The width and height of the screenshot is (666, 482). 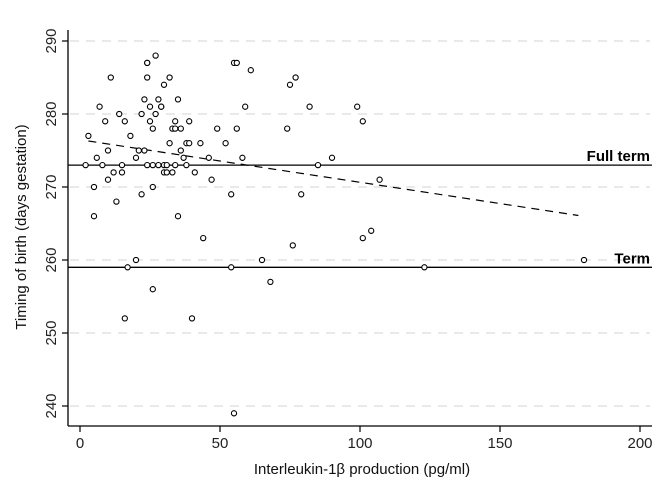 What do you see at coordinates (21, 226) in the screenshot?
I see `y-axis-title: Timing of birth (days gestation)` at bounding box center [21, 226].